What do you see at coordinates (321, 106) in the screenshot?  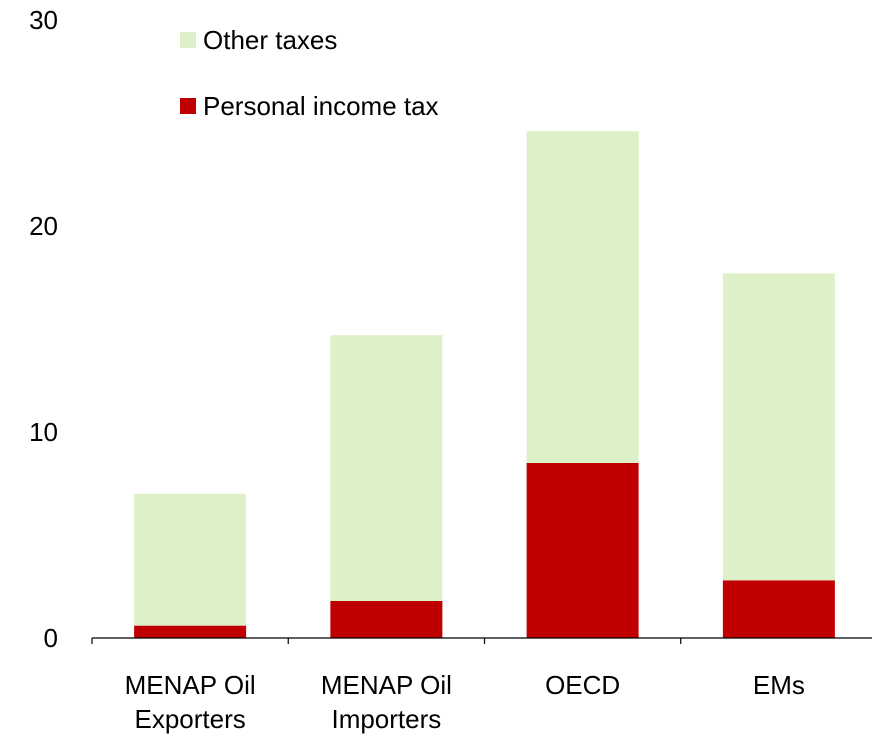 I see `legend-label-personal-income-tax: Personal income tax` at bounding box center [321, 106].